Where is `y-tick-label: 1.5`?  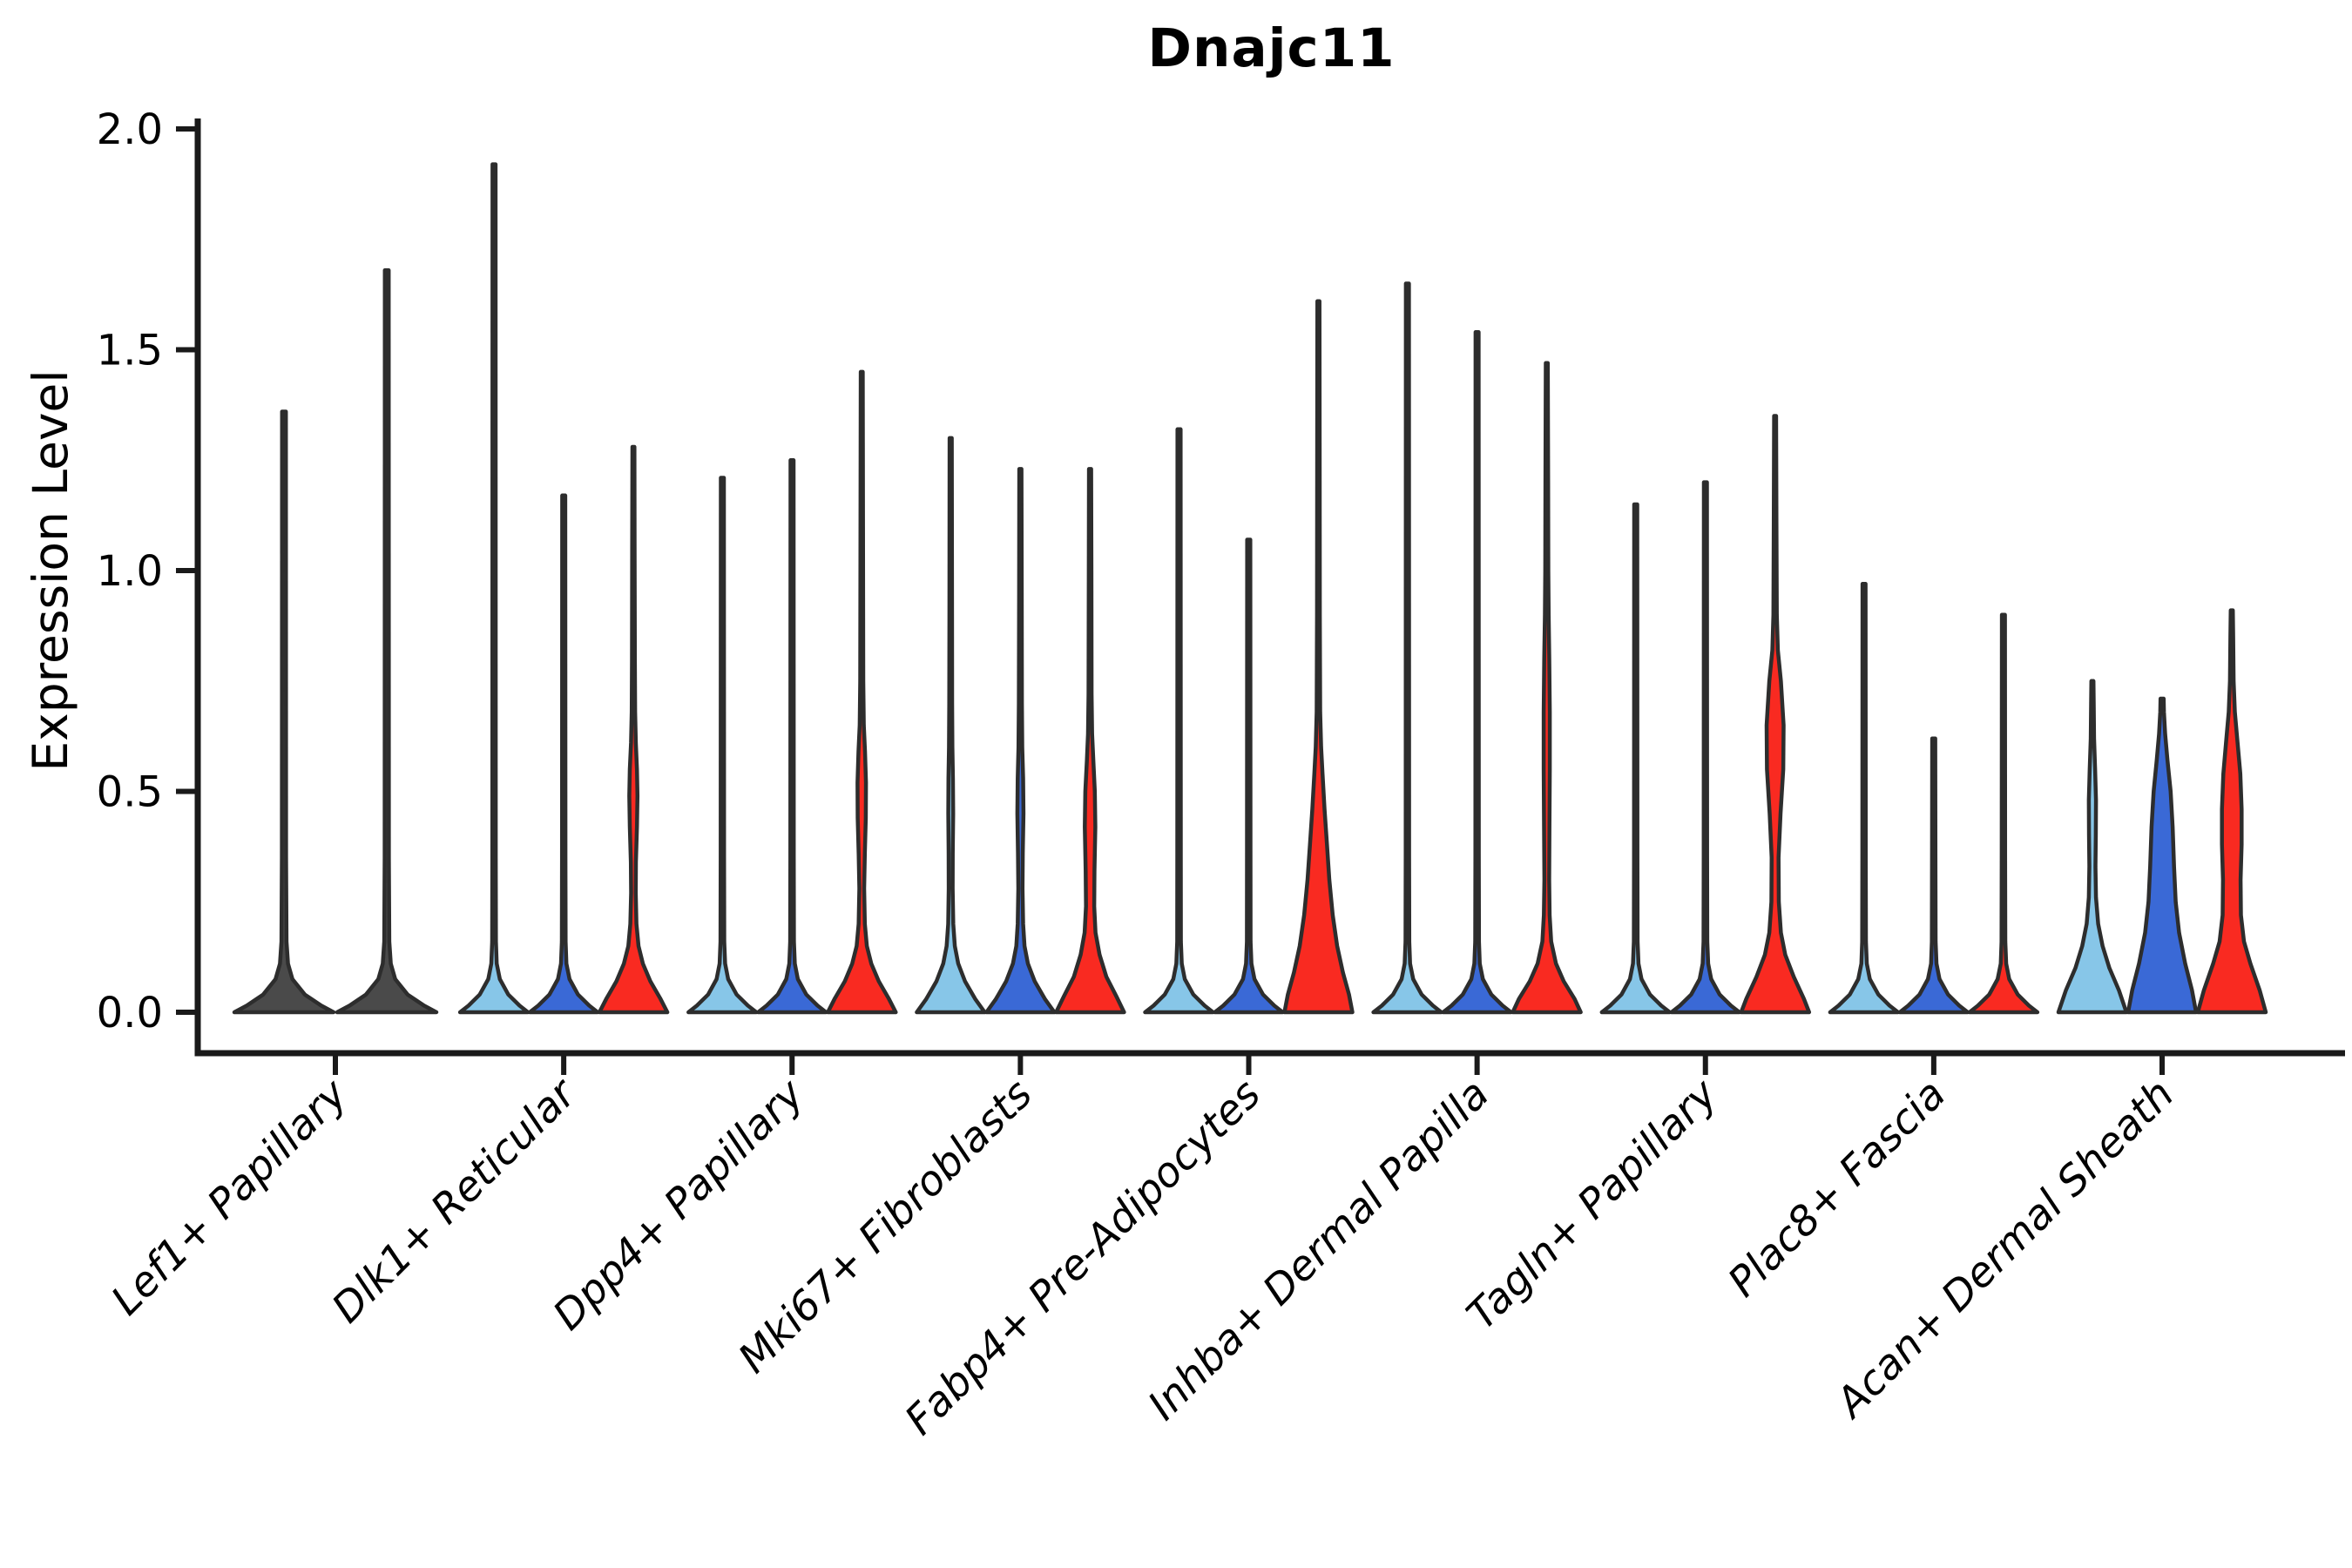
y-tick-label: 1.5 is located at coordinates (130, 351).